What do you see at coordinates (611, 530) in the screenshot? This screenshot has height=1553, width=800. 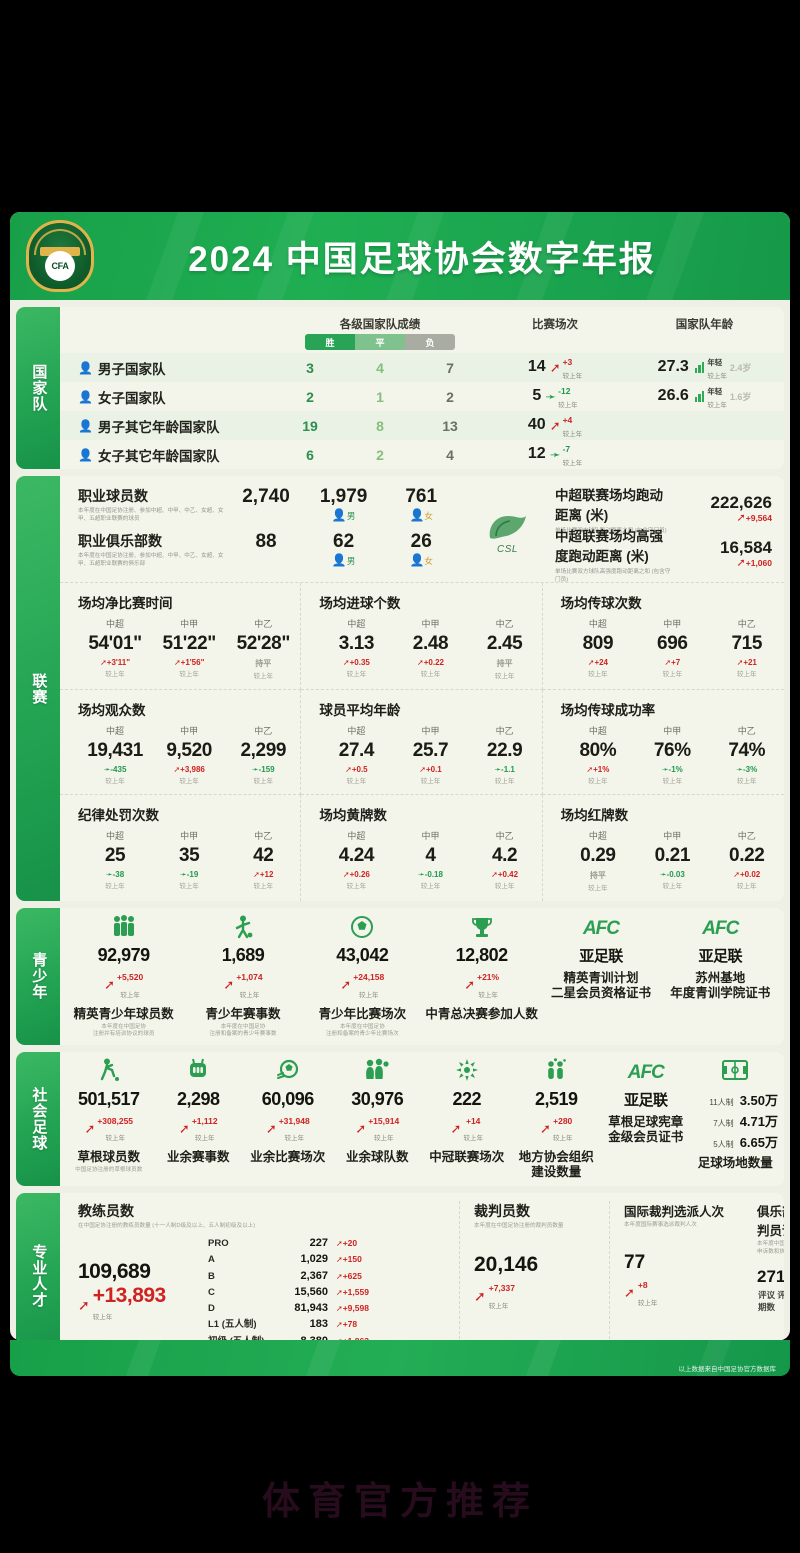 I see `csl-run-sub: 单场比赛双方球队跑动距离之和 (包含守门员)` at bounding box center [611, 530].